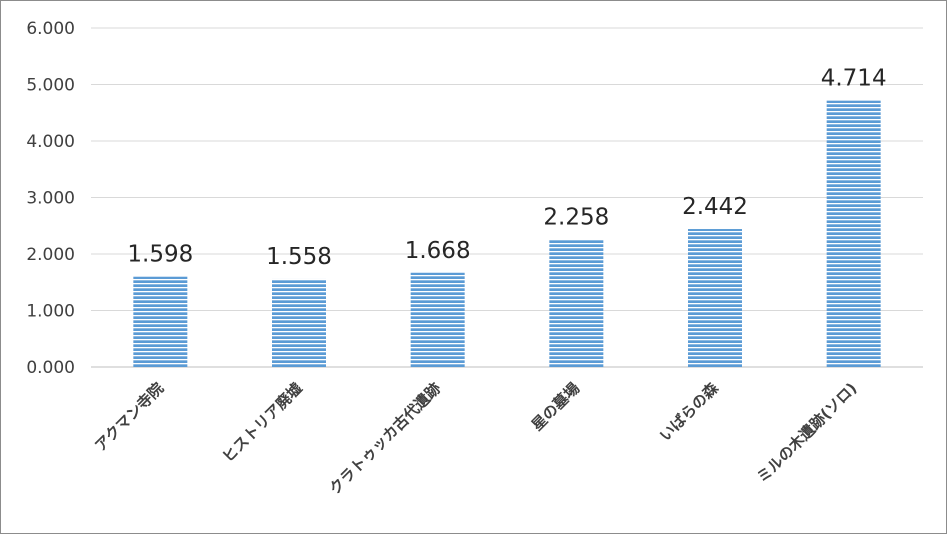 This screenshot has width=947, height=535. Describe the element at coordinates (576, 217) in the screenshot. I see `data-label: 2.258` at that location.